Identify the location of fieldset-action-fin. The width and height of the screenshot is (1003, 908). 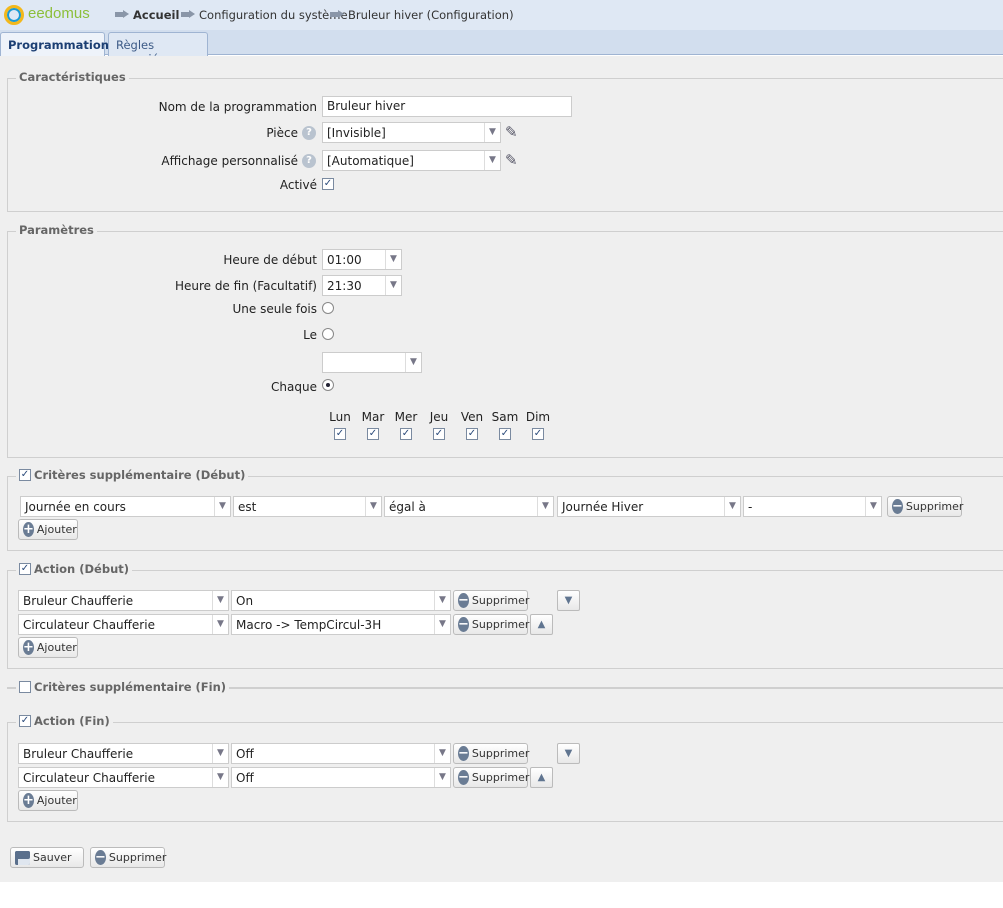
(505, 772).